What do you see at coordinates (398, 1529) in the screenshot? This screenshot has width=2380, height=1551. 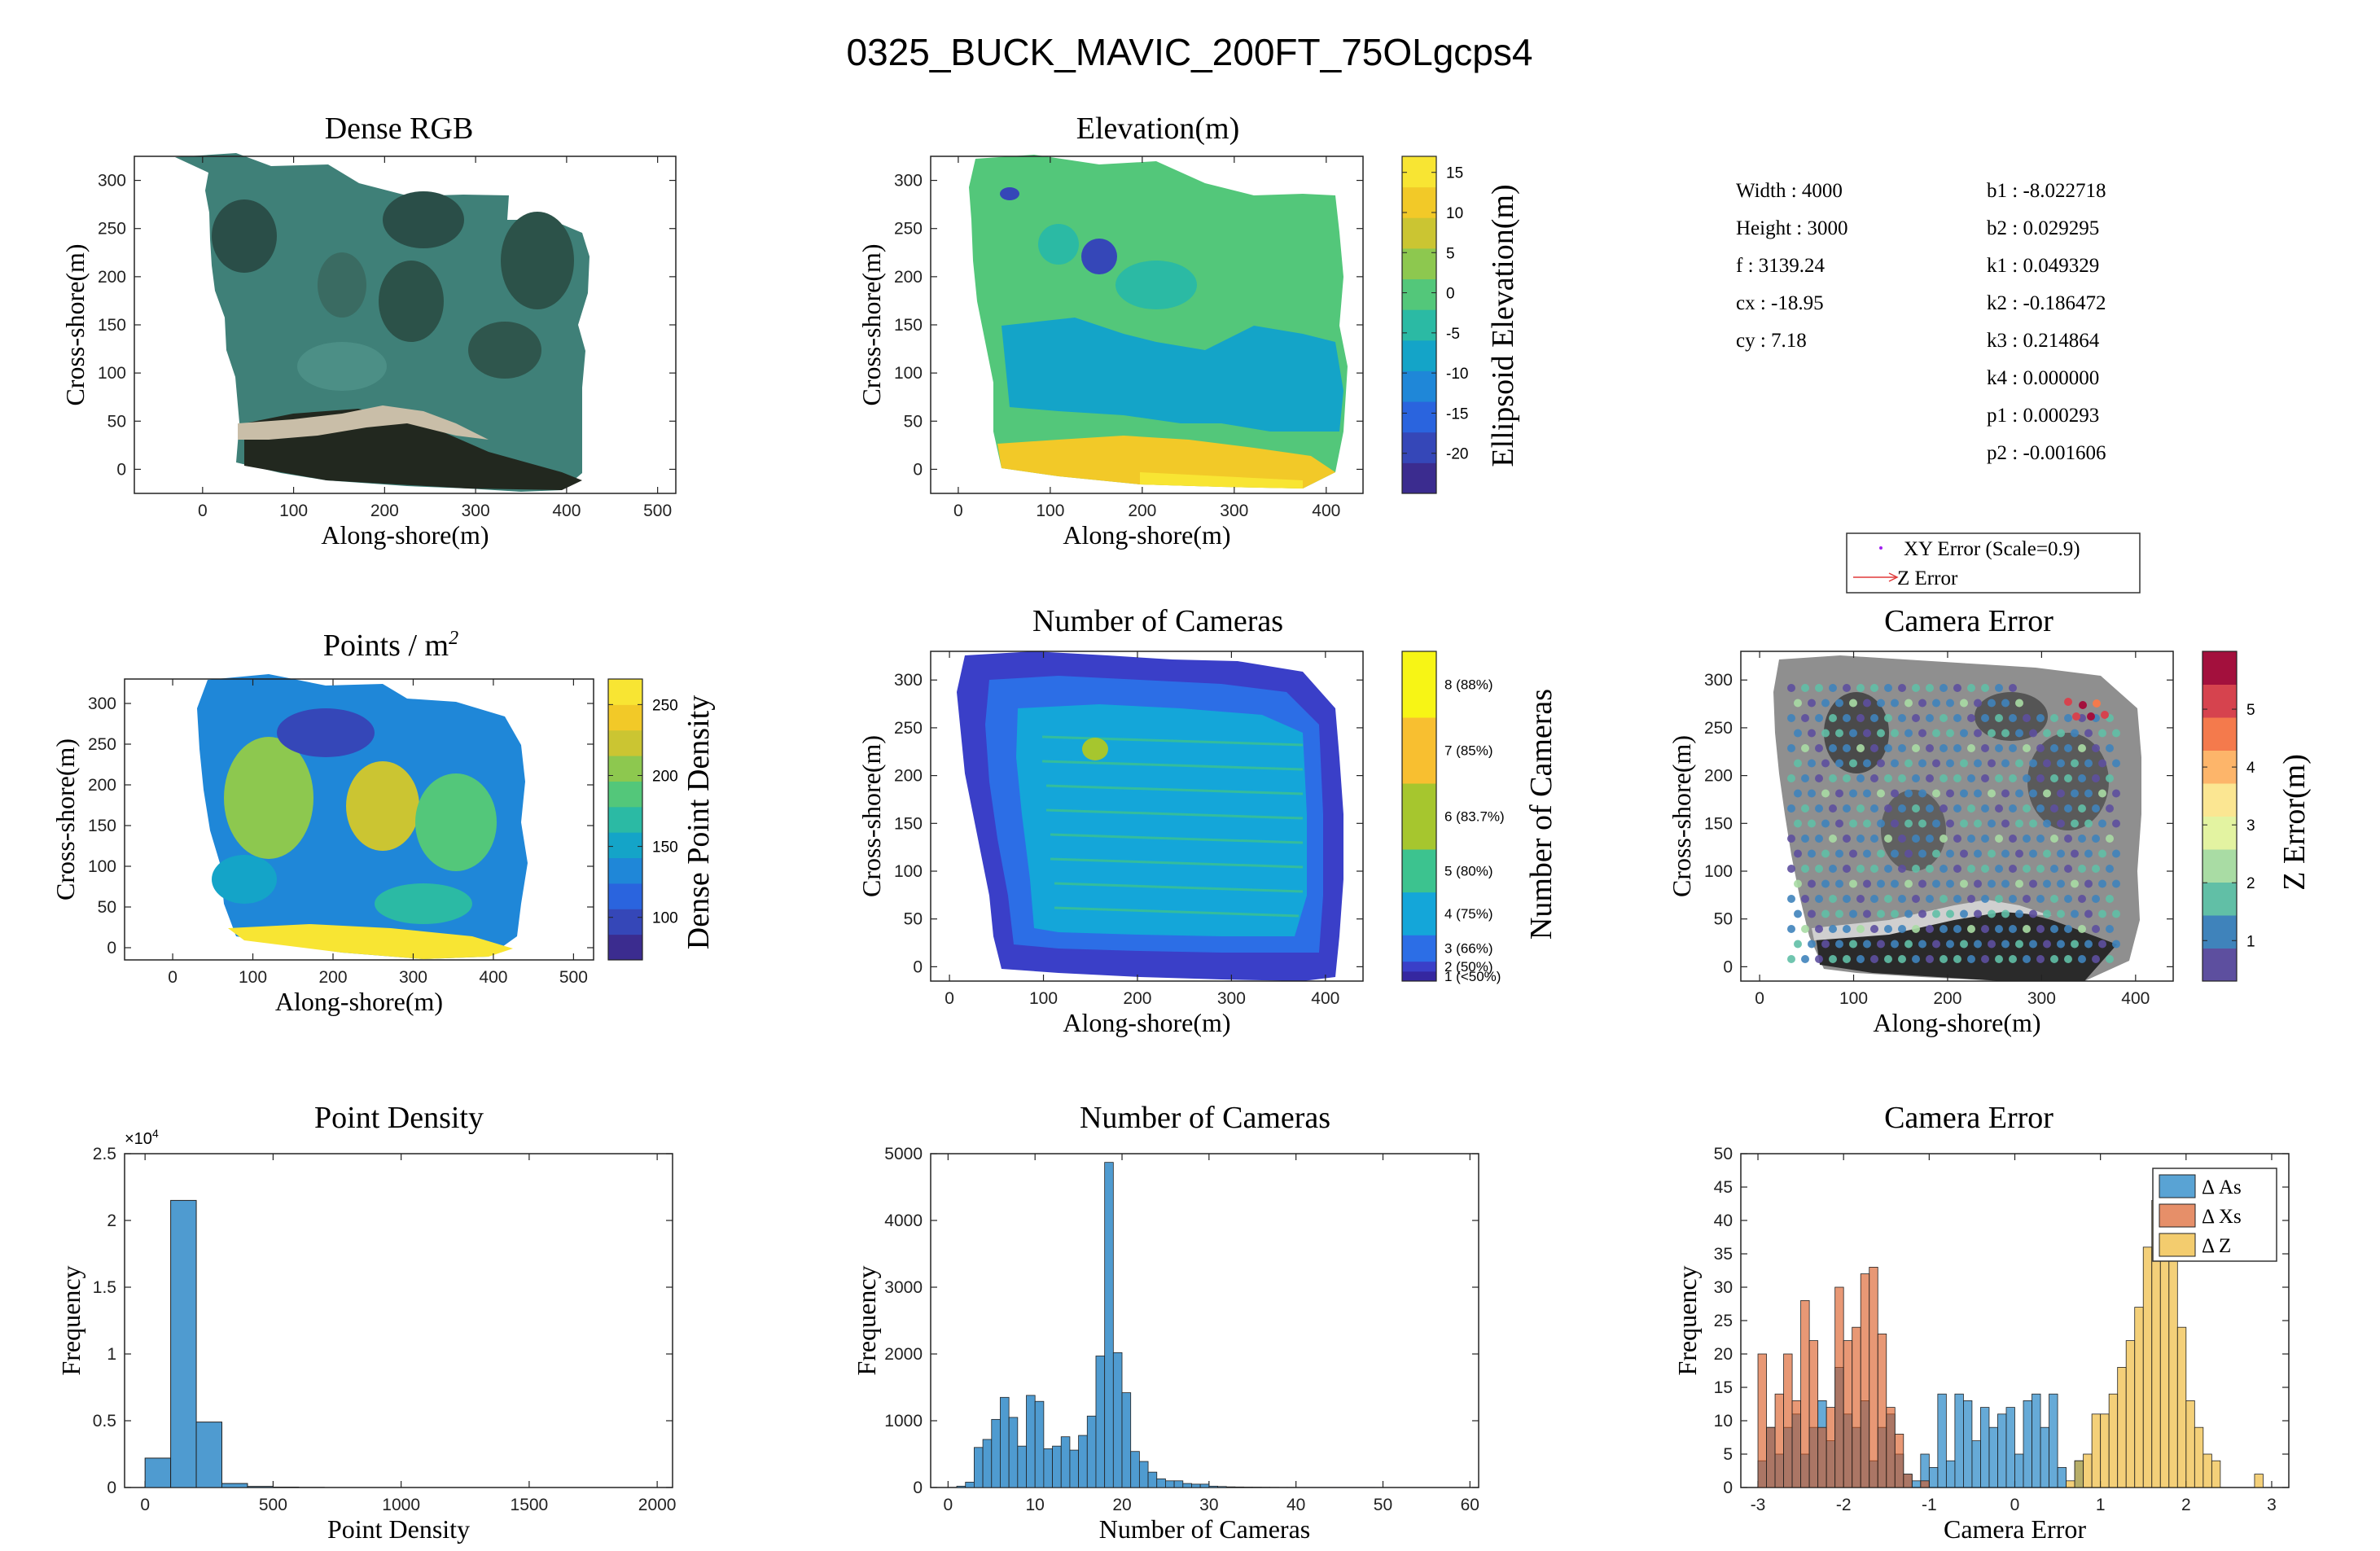 I see `x-axis-label: Point Density` at bounding box center [398, 1529].